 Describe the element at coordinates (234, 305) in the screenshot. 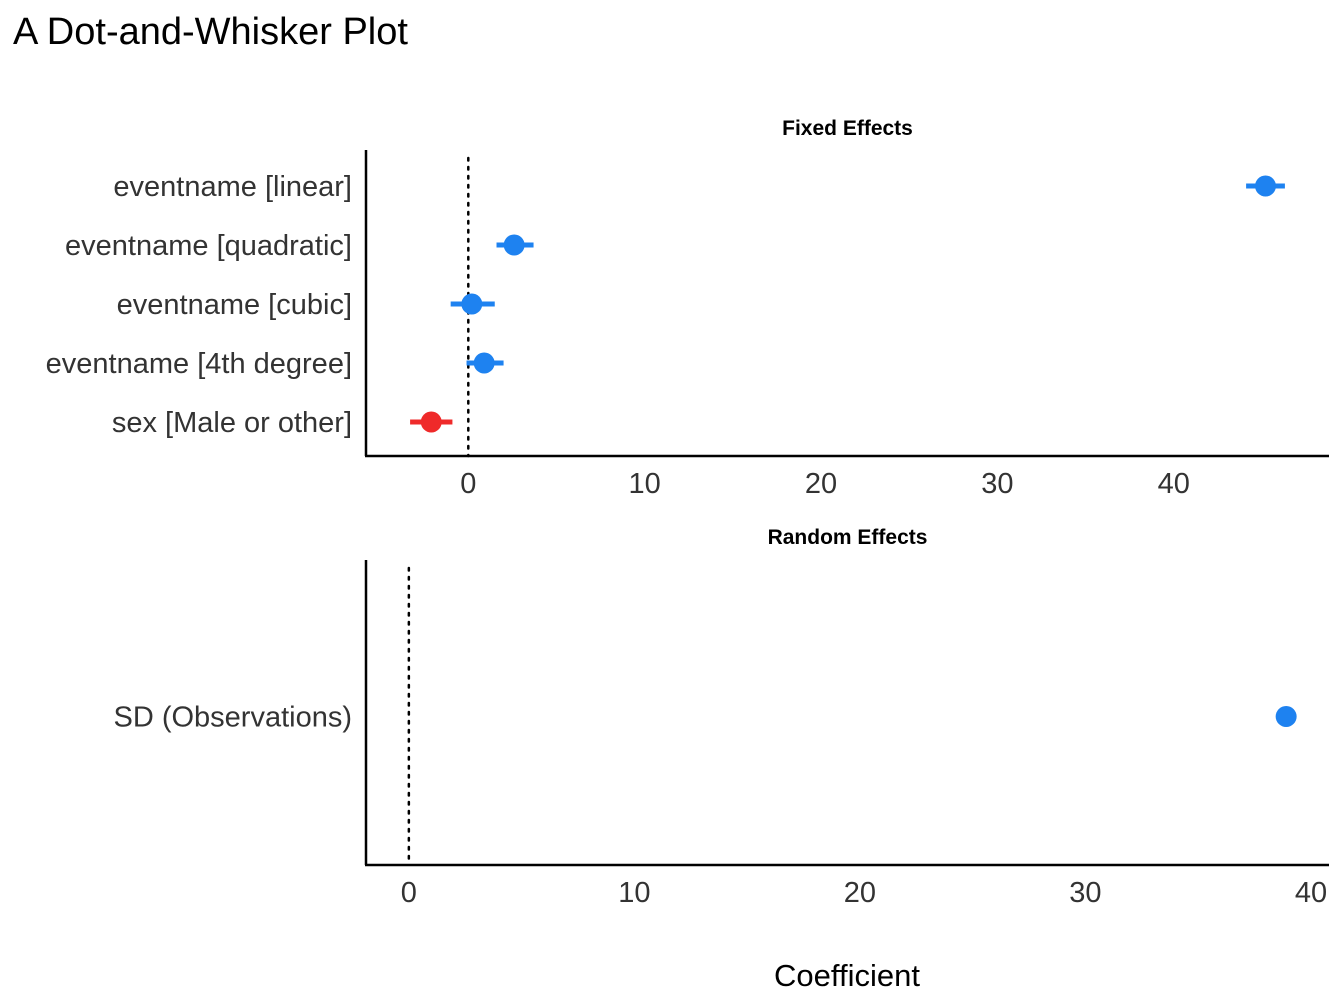

I see `y-term-label: eventname [cubic]` at that location.